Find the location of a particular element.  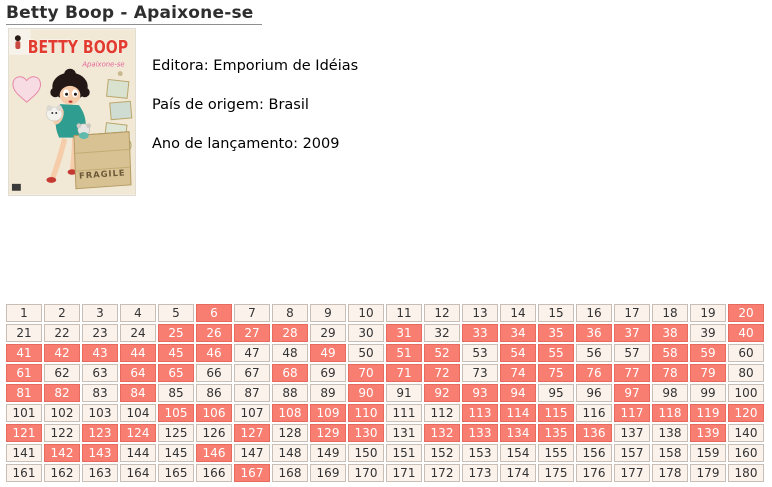

sticker-number-cell-93: 93 is located at coordinates (480, 393).